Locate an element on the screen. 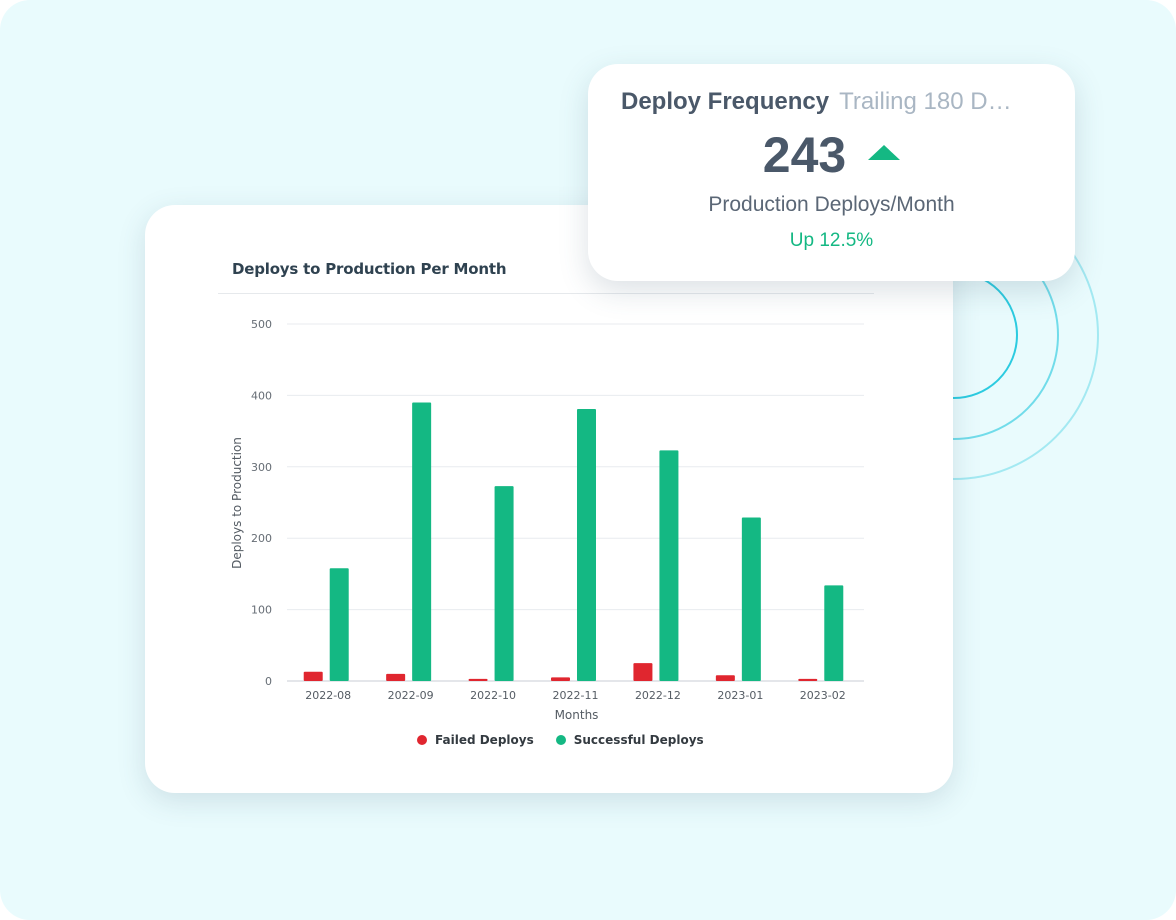 This screenshot has height=920, width=1176. stat-value: 243 is located at coordinates (804, 155).